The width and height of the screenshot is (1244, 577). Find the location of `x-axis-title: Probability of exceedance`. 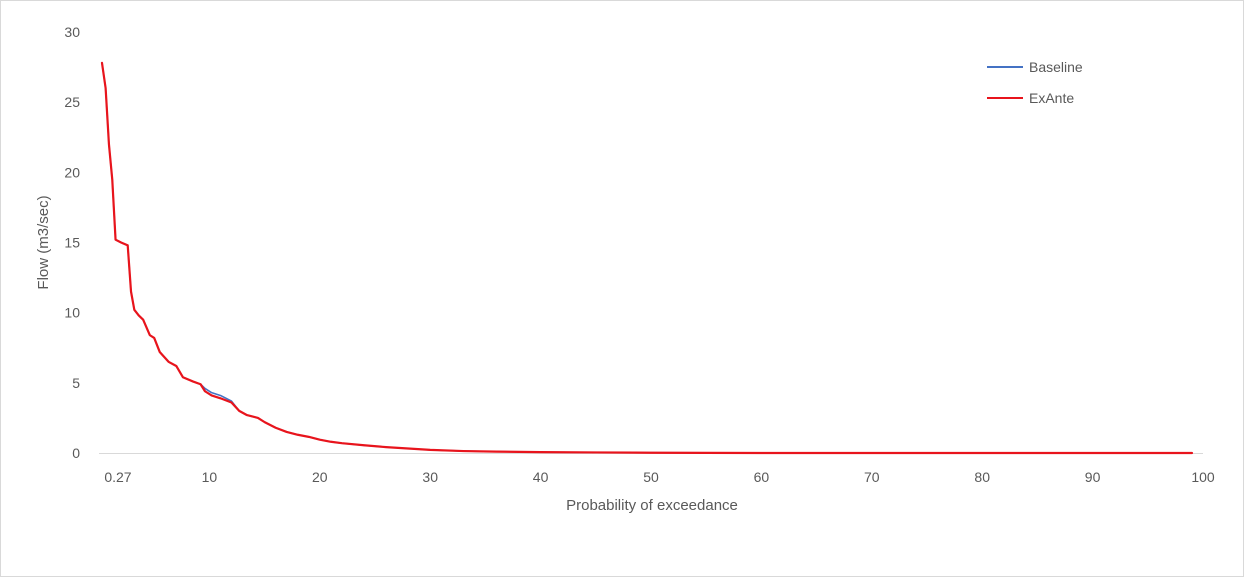

x-axis-title: Probability of exceedance is located at coordinates (652, 505).